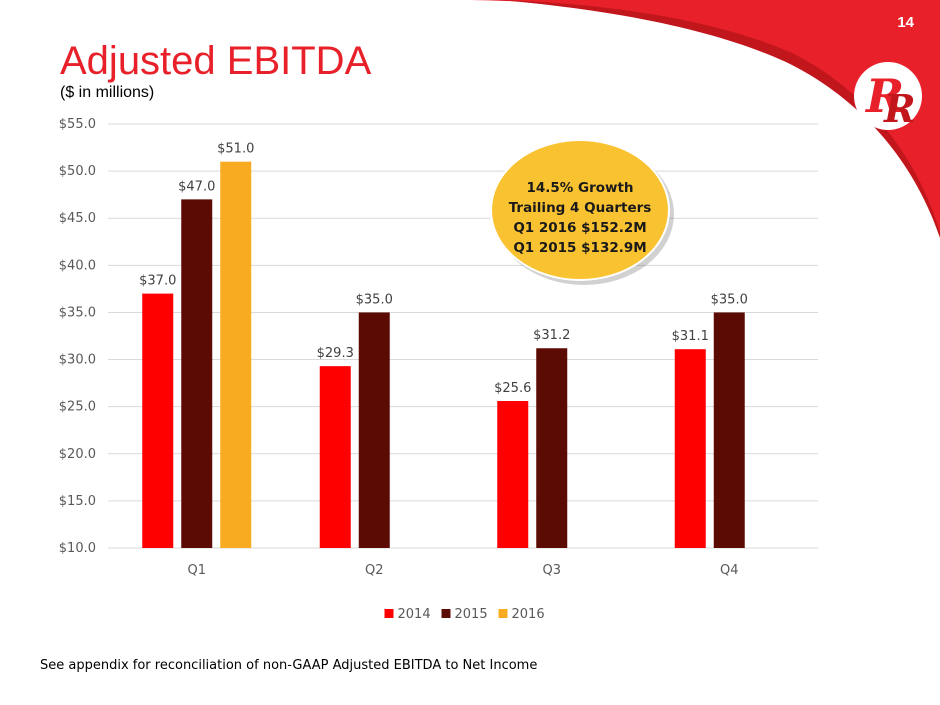 The width and height of the screenshot is (940, 705). What do you see at coordinates (77, 454) in the screenshot?
I see `y-tick-label: $20.0` at bounding box center [77, 454].